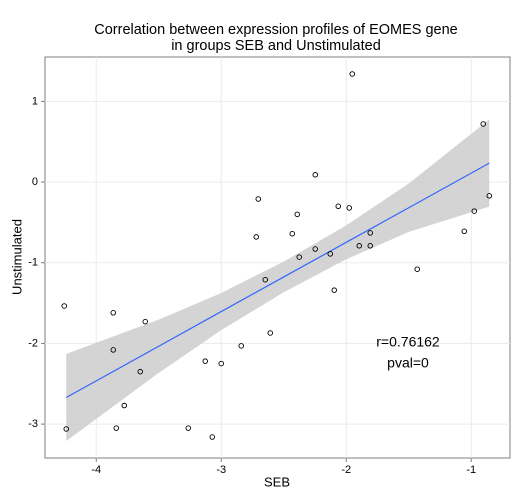  Describe the element at coordinates (33, 343) in the screenshot. I see `y-tick-label: -2` at that location.